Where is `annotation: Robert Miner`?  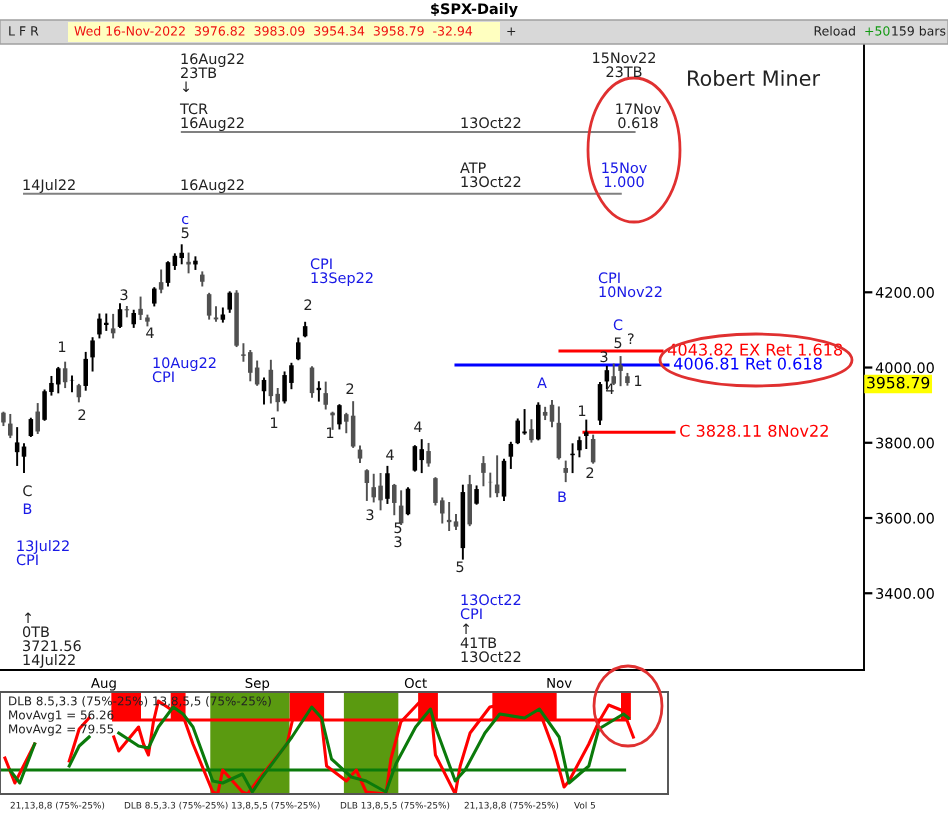 annotation: Robert Miner is located at coordinates (754, 78).